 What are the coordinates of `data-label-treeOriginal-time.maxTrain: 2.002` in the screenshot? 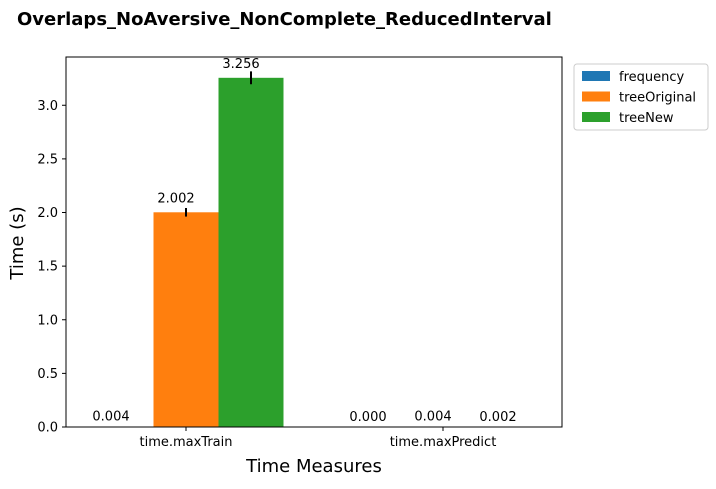 It's located at (175, 198).